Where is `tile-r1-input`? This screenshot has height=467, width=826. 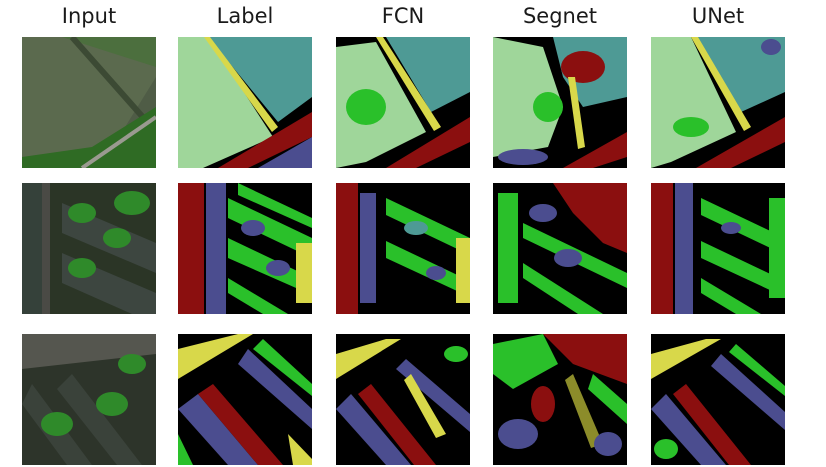
tile-r1-input is located at coordinates (89, 102).